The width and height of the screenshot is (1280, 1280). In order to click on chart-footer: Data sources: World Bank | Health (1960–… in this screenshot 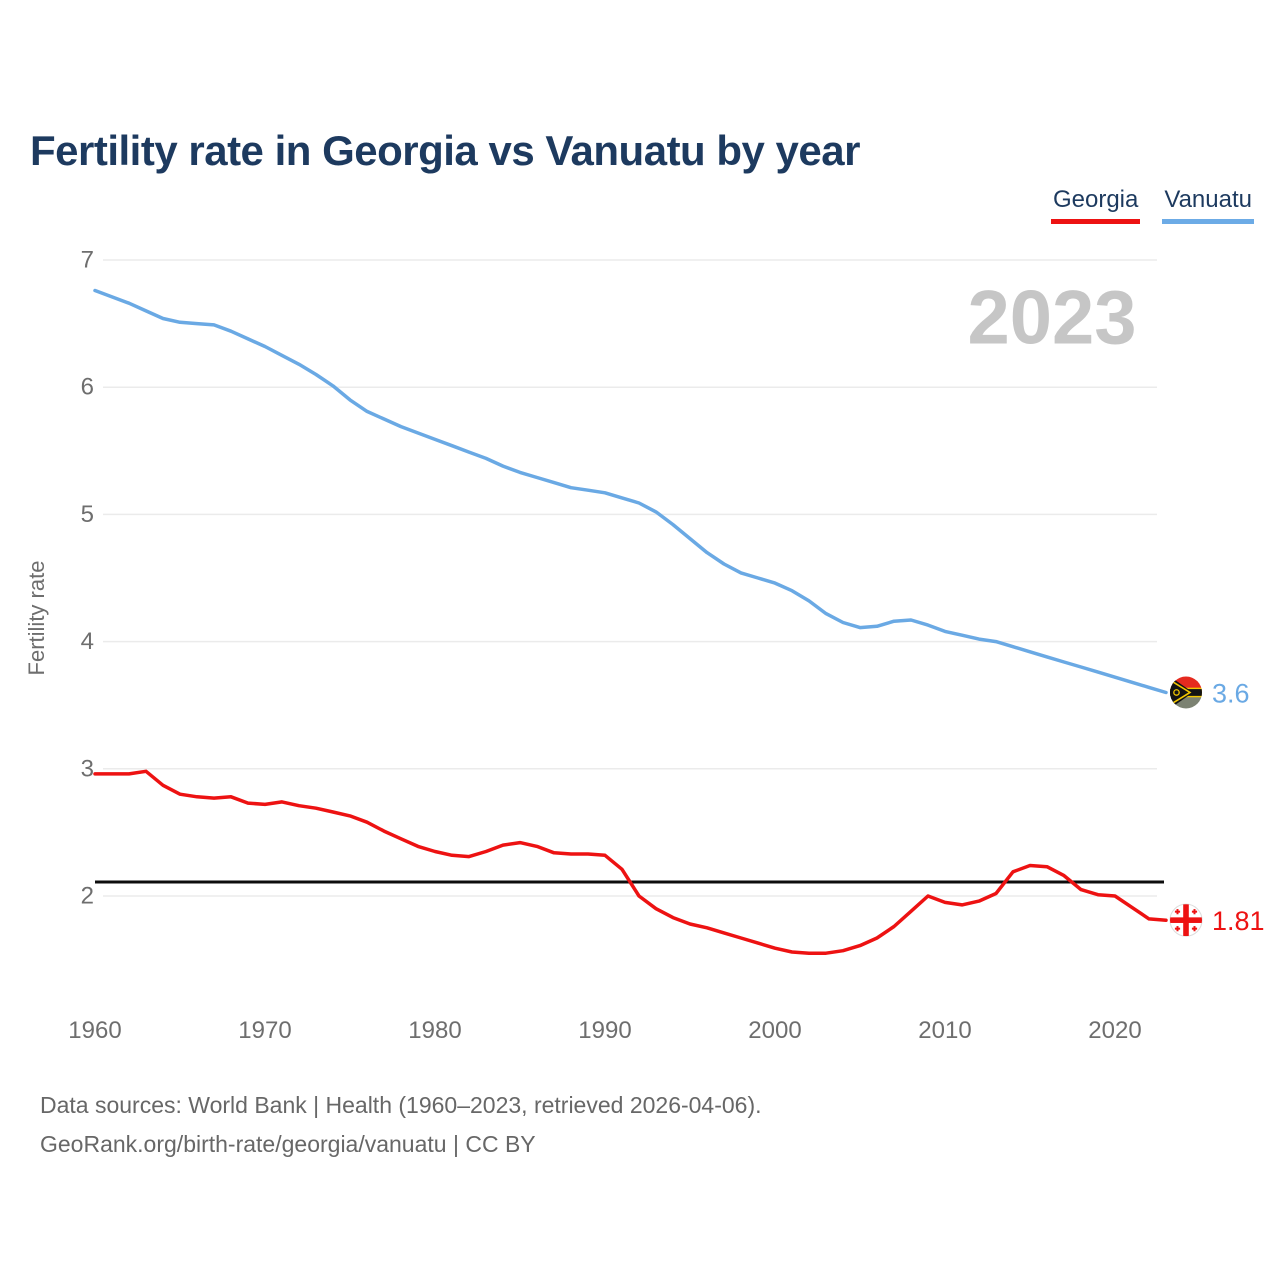, I will do `click(401, 1125)`.